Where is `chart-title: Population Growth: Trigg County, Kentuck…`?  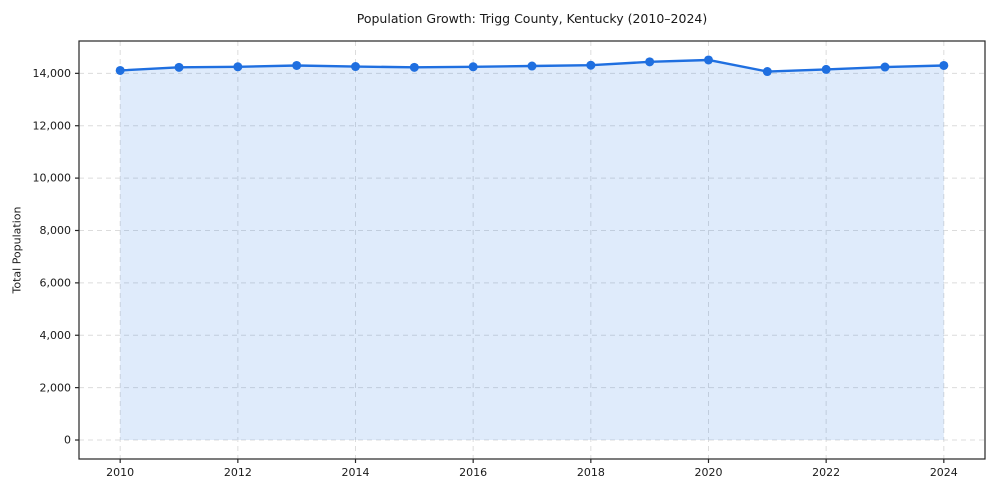 chart-title: Population Growth: Trigg County, Kentuck… is located at coordinates (532, 18).